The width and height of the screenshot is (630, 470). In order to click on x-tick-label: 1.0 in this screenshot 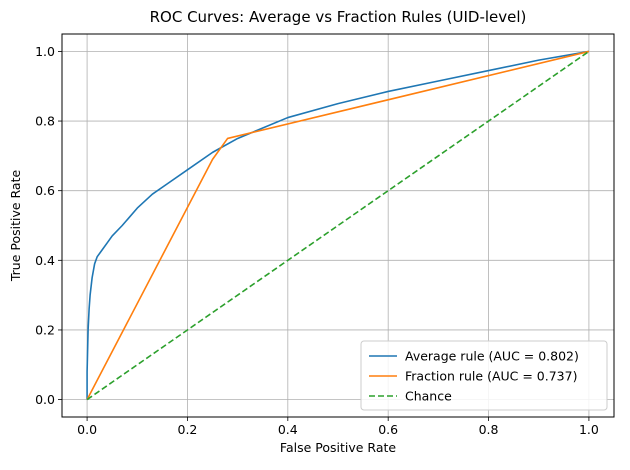, I will do `click(589, 429)`.